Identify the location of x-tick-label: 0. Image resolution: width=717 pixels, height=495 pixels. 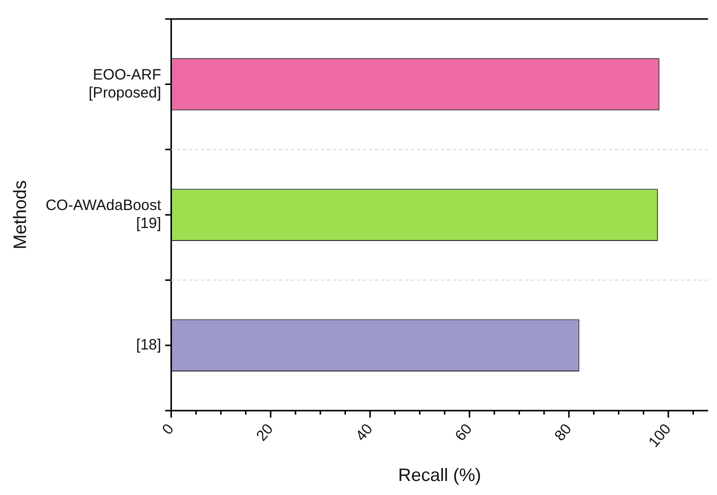
(168, 429).